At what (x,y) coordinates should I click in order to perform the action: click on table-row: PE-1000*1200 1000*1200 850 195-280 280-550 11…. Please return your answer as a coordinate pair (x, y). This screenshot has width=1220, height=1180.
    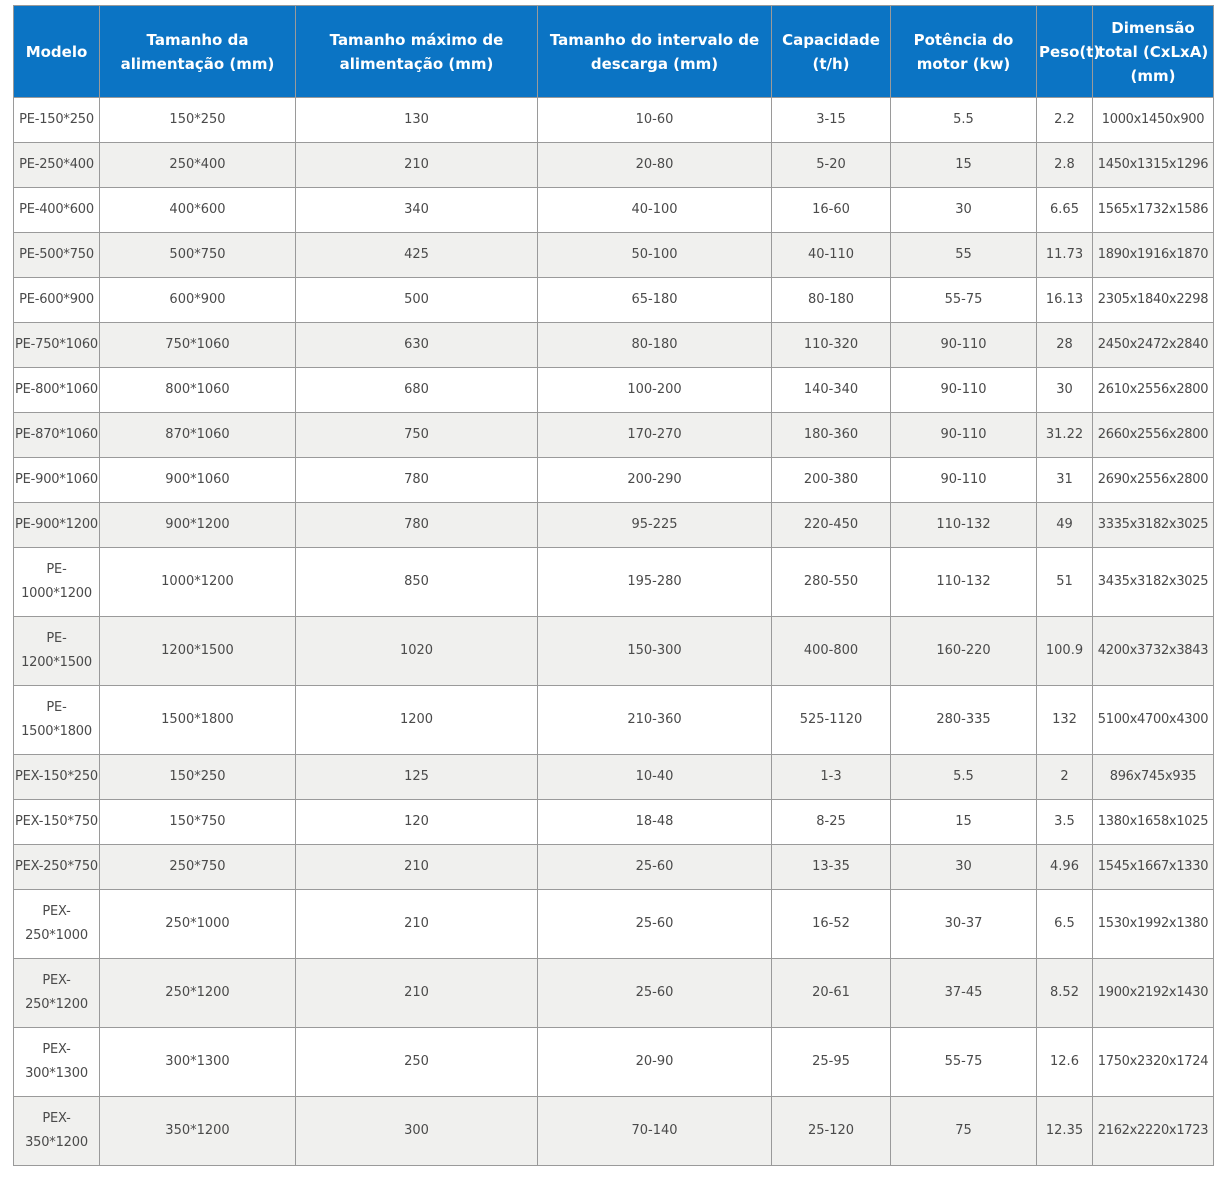
    Looking at the image, I should click on (613, 582).